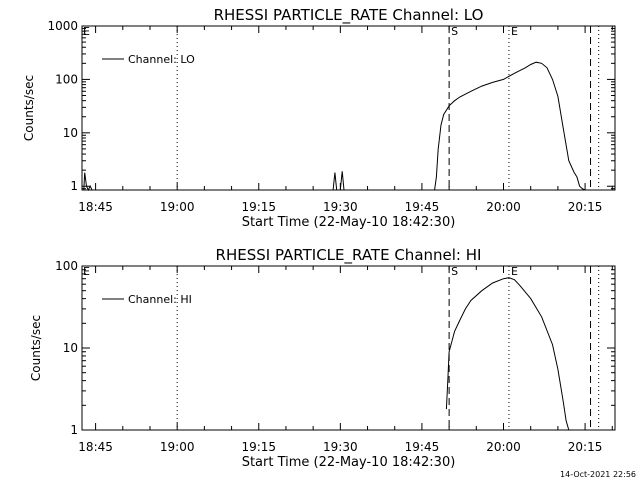 This screenshot has height=480, width=640. I want to click on panel2-y-tick-label: 100, so click(66, 266).